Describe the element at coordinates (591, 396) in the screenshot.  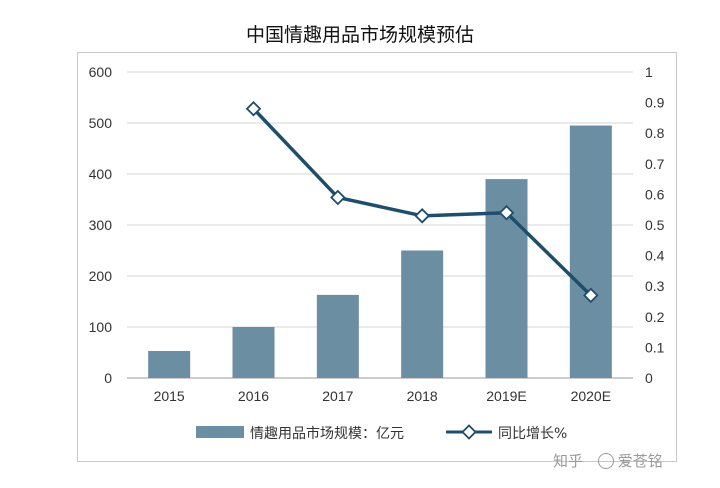
I see `x-axis-tick-label: 2020E` at that location.